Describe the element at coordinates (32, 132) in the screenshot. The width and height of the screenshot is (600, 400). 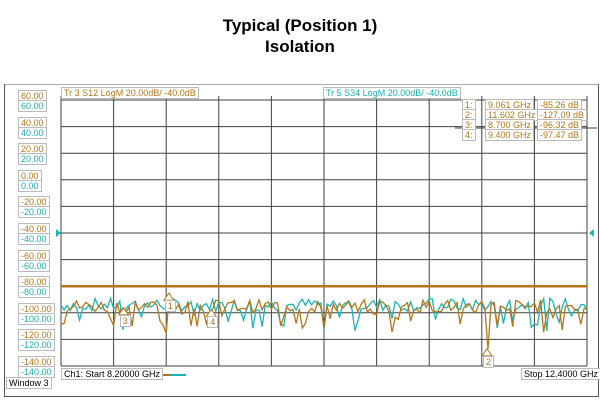
I see `y-tick-trace5: 40.00` at that location.